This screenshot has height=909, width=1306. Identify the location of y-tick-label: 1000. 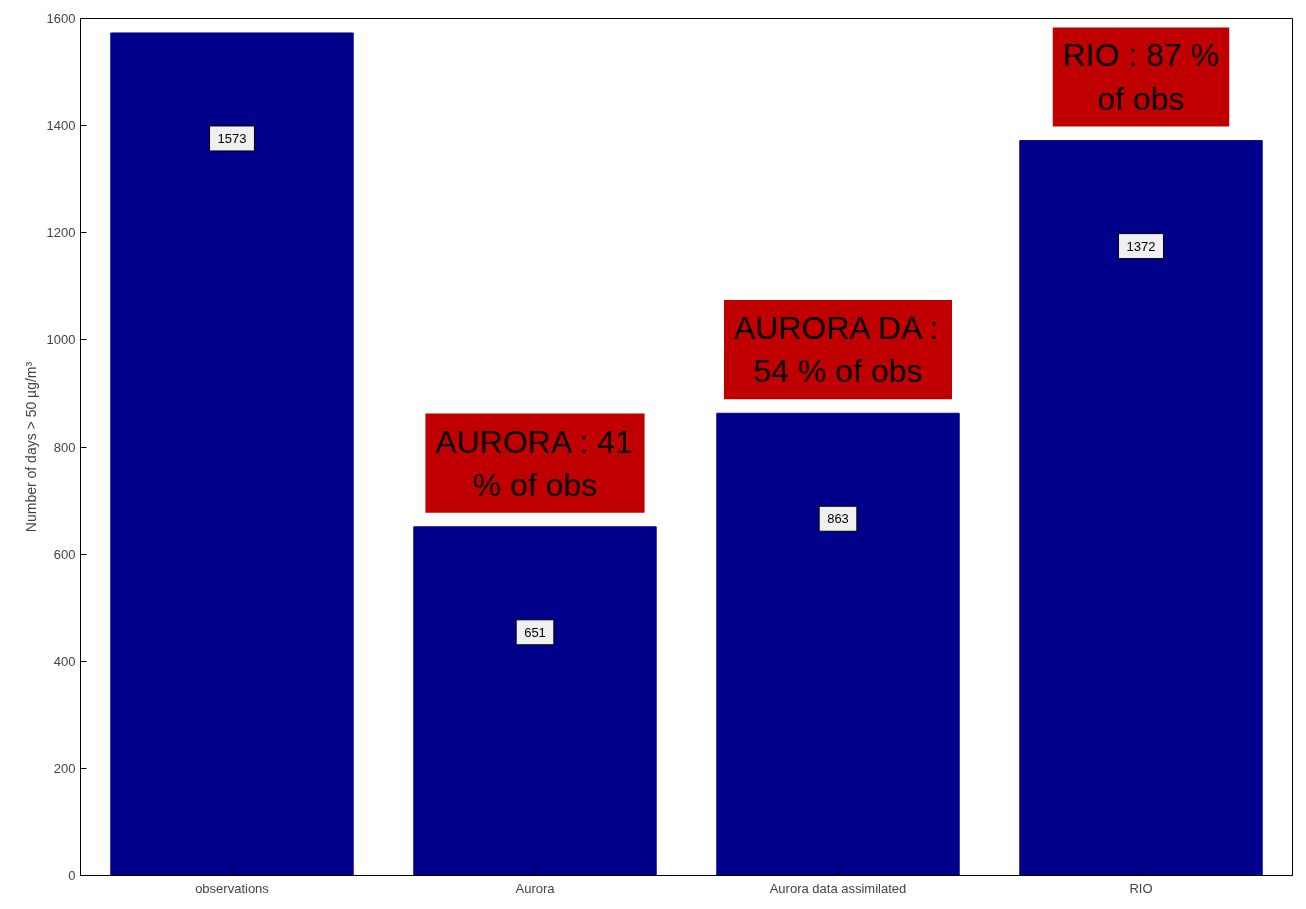
(61, 340).